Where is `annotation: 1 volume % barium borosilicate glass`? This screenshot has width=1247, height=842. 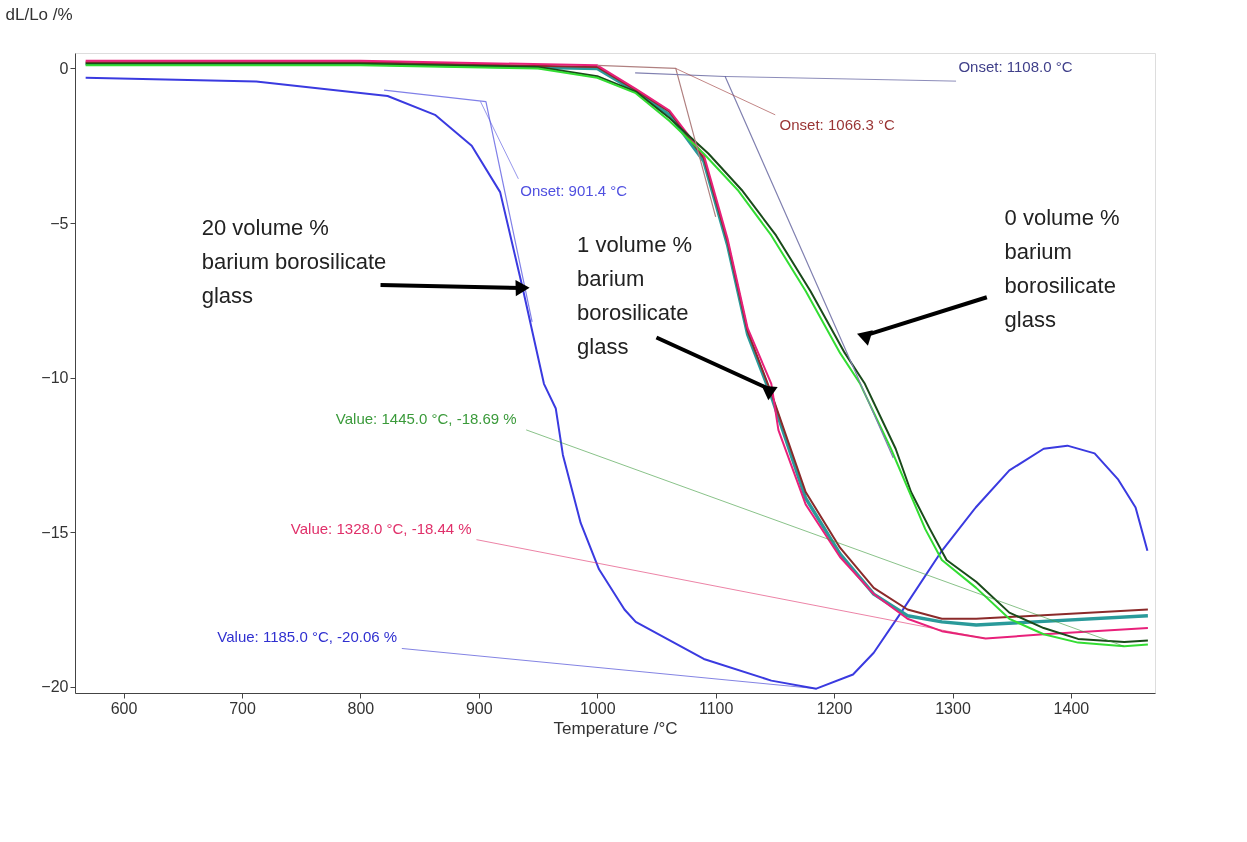 annotation: 1 volume % barium borosilicate glass is located at coordinates (635, 296).